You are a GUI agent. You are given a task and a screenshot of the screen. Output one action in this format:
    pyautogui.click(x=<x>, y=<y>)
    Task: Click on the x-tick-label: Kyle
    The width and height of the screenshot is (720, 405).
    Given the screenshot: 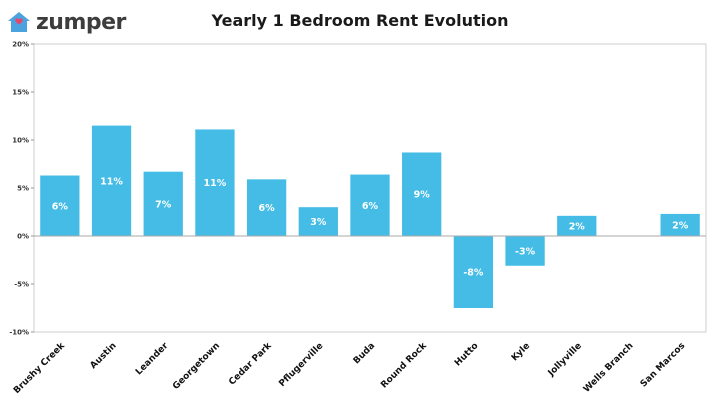 What is the action you would take?
    pyautogui.click(x=521, y=352)
    